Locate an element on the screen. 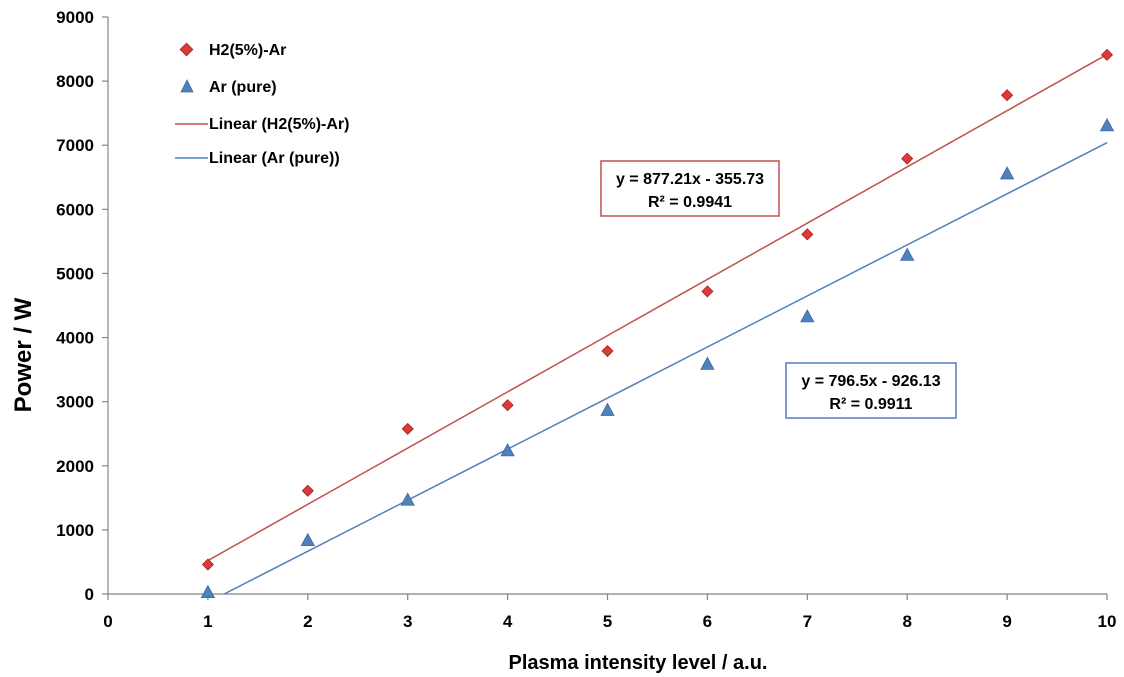 The image size is (1124, 677). x-axis-title: Plasma intensity level / a.u. is located at coordinates (637, 663).